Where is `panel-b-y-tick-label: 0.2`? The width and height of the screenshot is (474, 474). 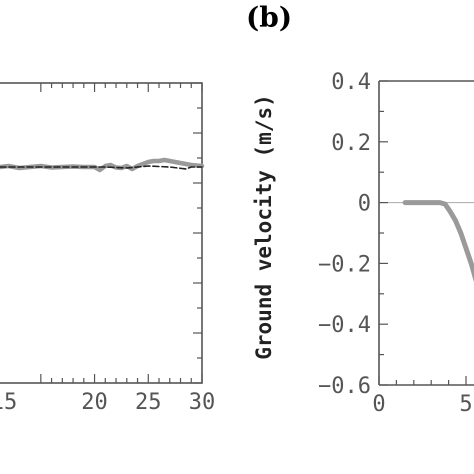 panel-b-y-tick-label: 0.2 is located at coordinates (351, 143).